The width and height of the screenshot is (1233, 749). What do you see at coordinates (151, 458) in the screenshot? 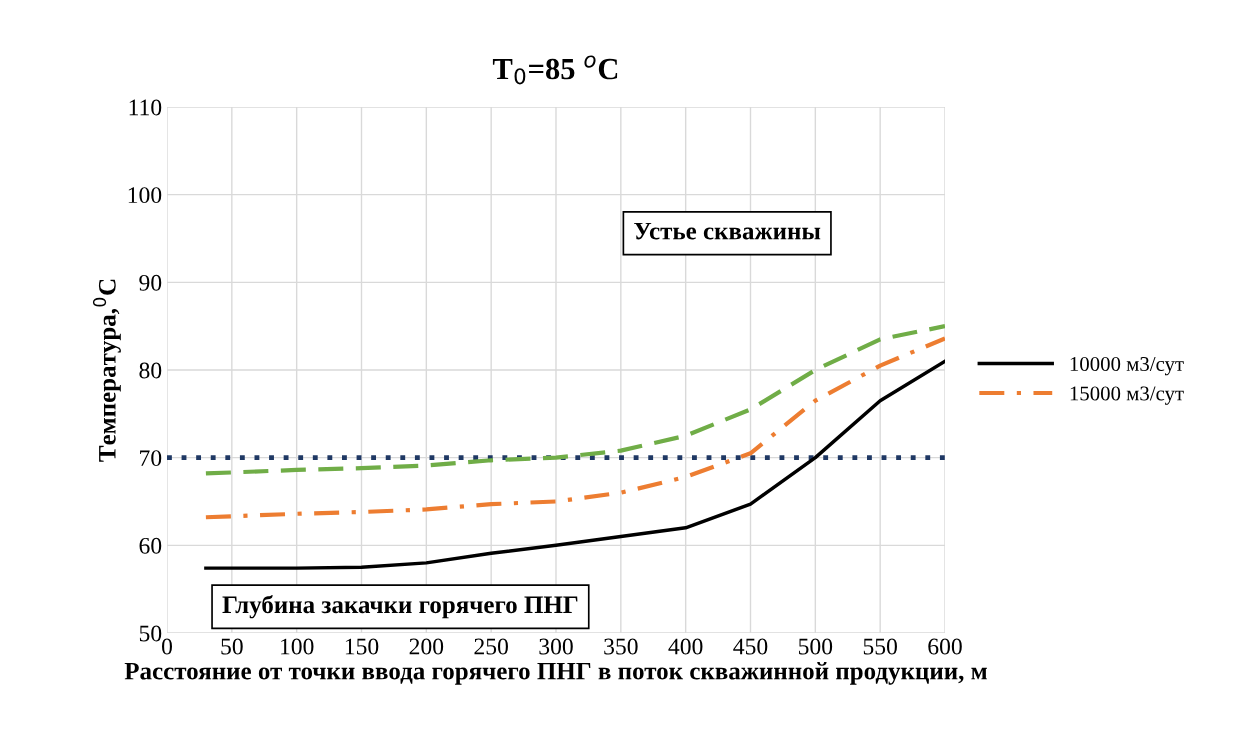
I see `y-tick-label: 70` at bounding box center [151, 458].